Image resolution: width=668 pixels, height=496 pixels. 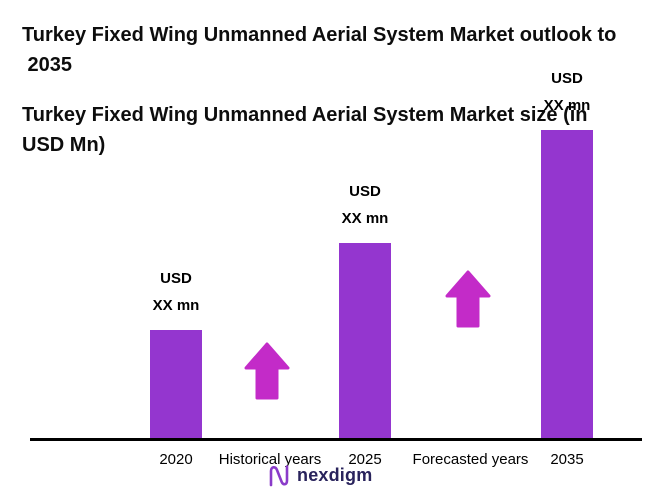 I want to click on x-axis-label-historical-years: Historical years, so click(x=270, y=459).